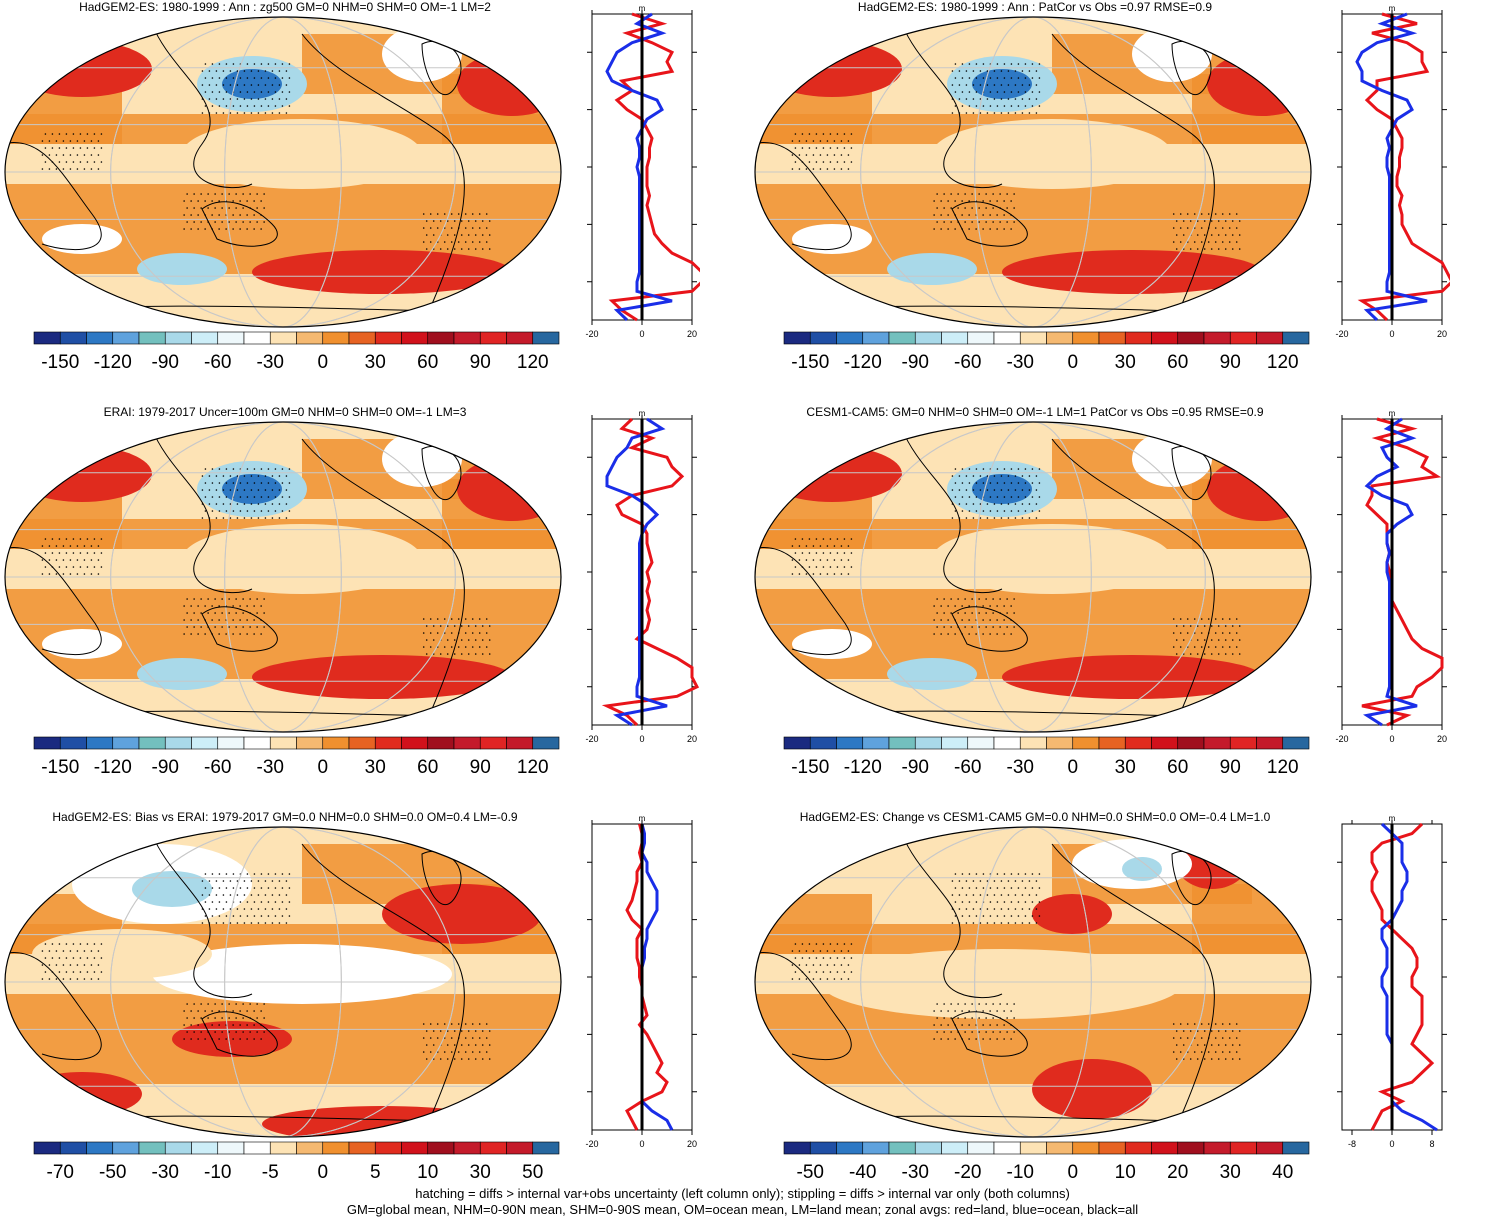  What do you see at coordinates (1341, 739) in the screenshot?
I see `x-tick-label: -20` at bounding box center [1341, 739].